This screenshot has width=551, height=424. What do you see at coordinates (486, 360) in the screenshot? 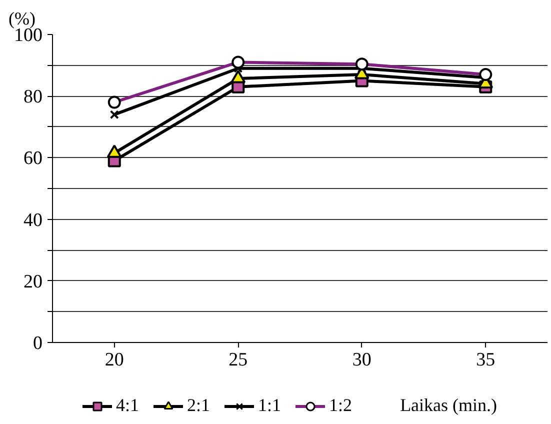
I see `x-tick-label: 35` at bounding box center [486, 360].